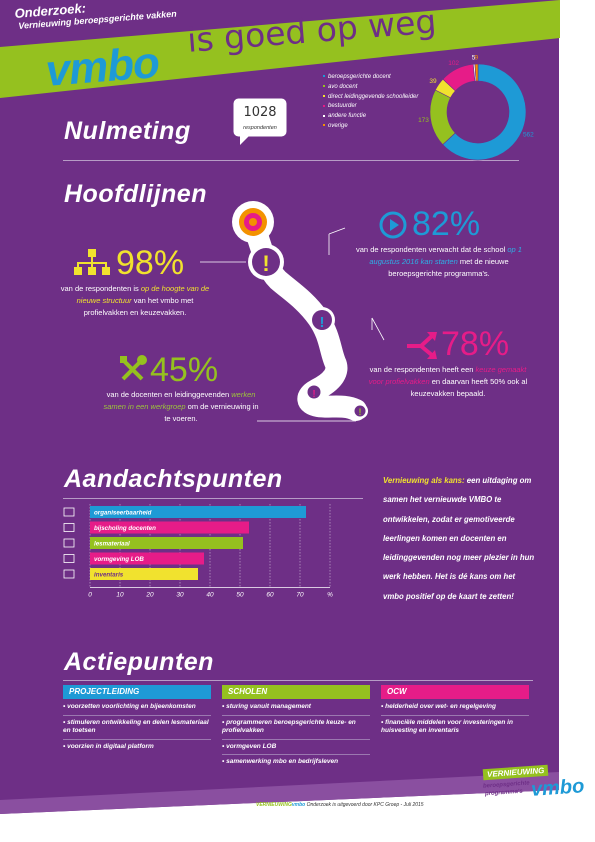  Describe the element at coordinates (528, 135) in the screenshot. I see `donut-data-label: 562` at that location.